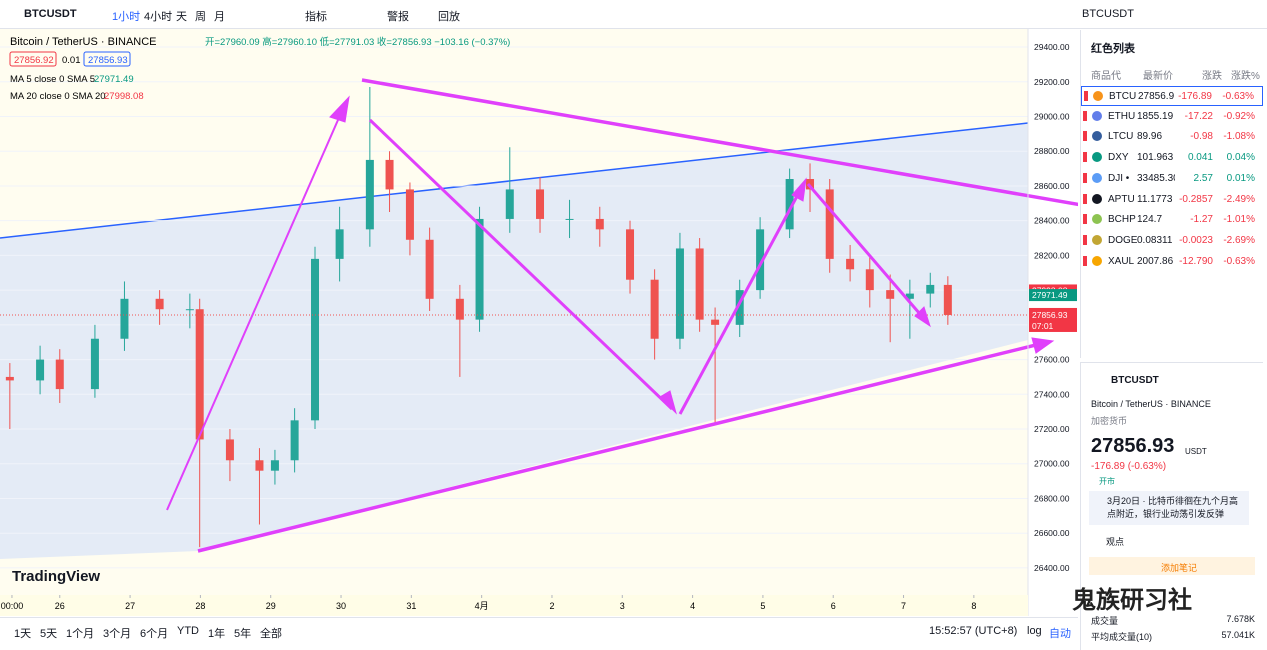 The height and width of the screenshot is (650, 1267). Describe the element at coordinates (1155, 261) in the screenshot. I see `last: 2007.86` at that location.